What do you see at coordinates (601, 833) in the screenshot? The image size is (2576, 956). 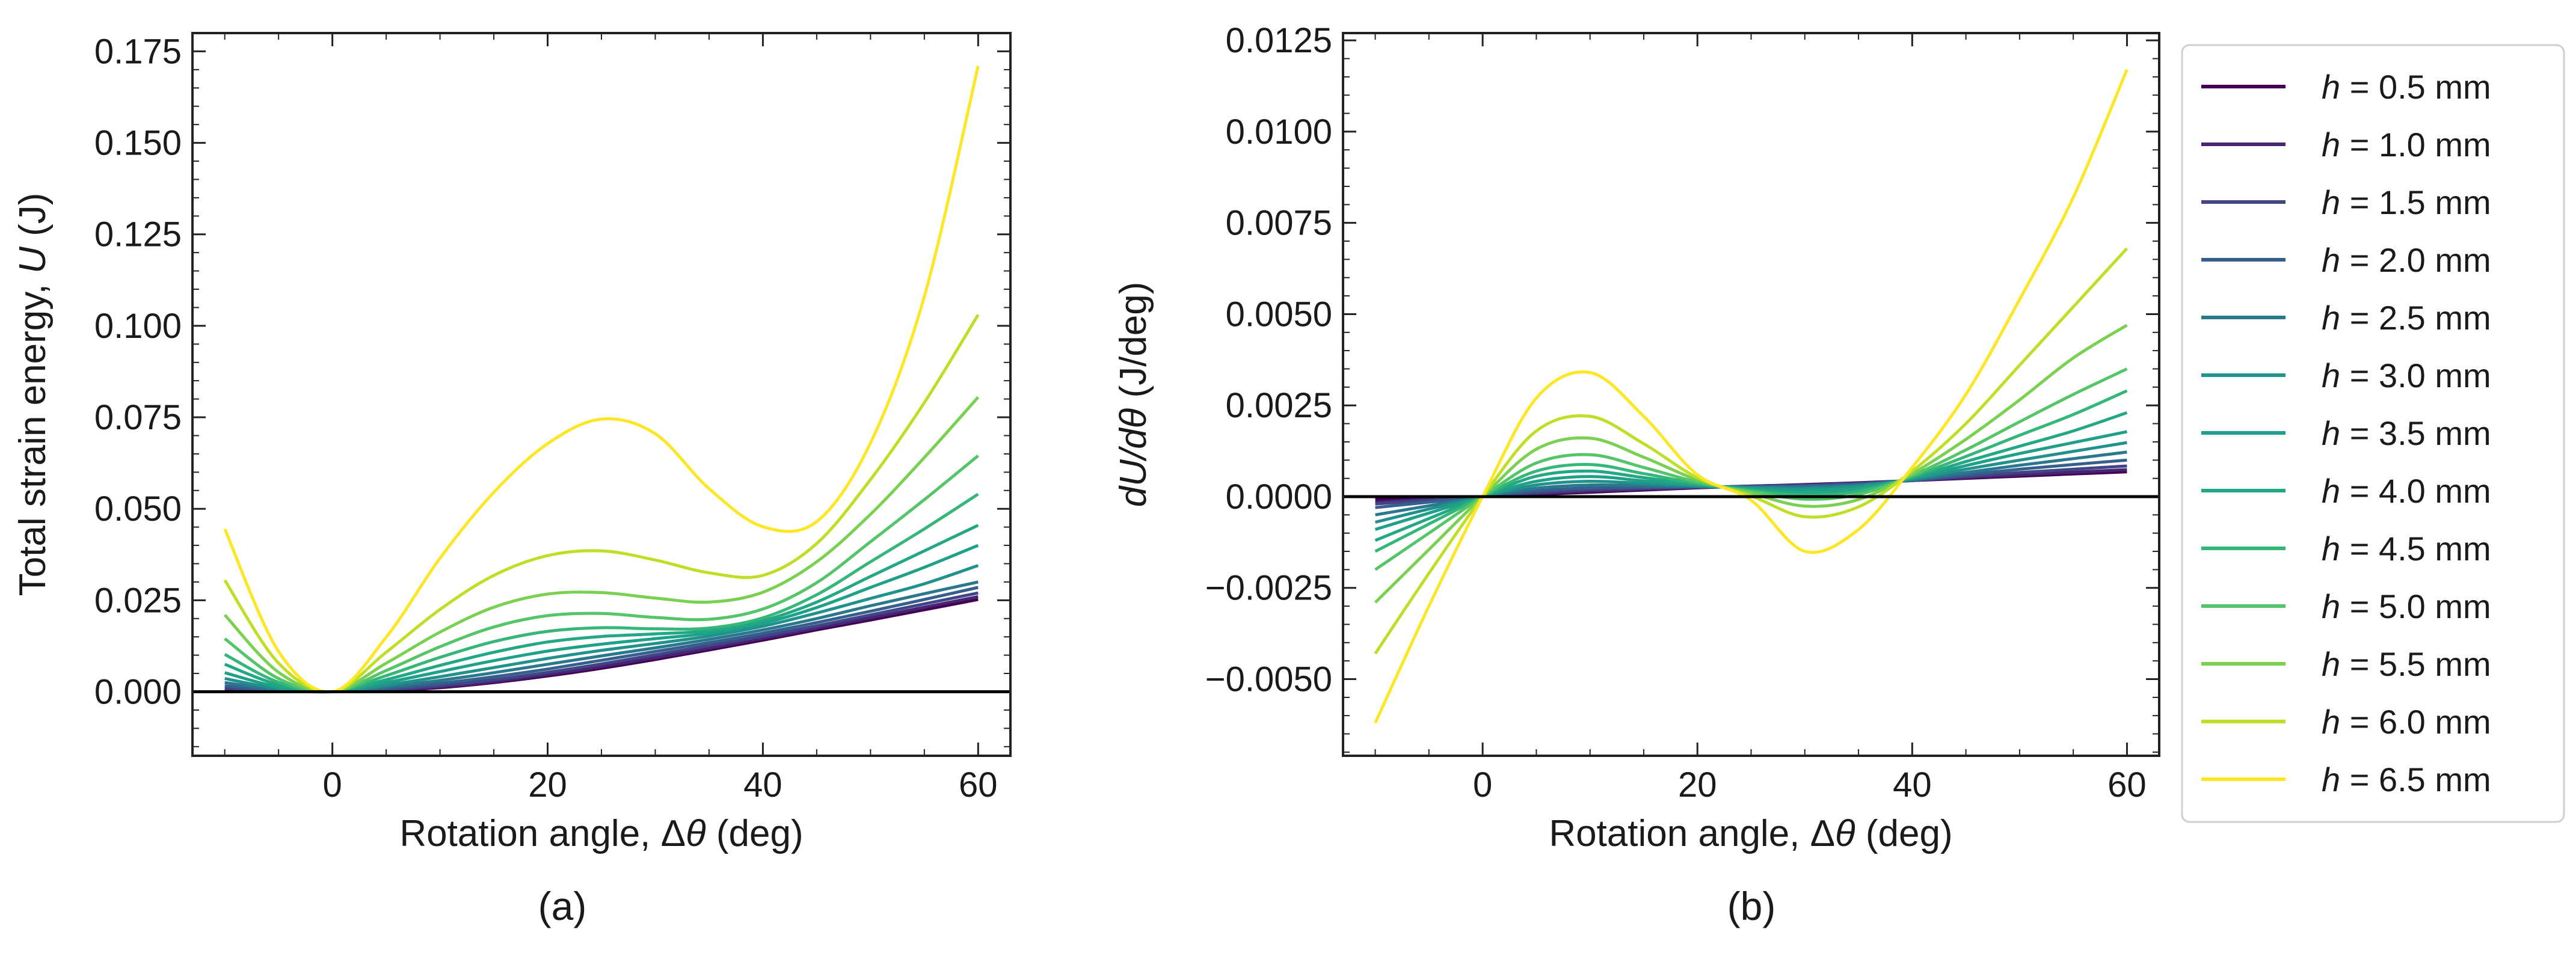 I see `panel-a-x-axis-label: Rotation angle, Δθ (deg)` at bounding box center [601, 833].